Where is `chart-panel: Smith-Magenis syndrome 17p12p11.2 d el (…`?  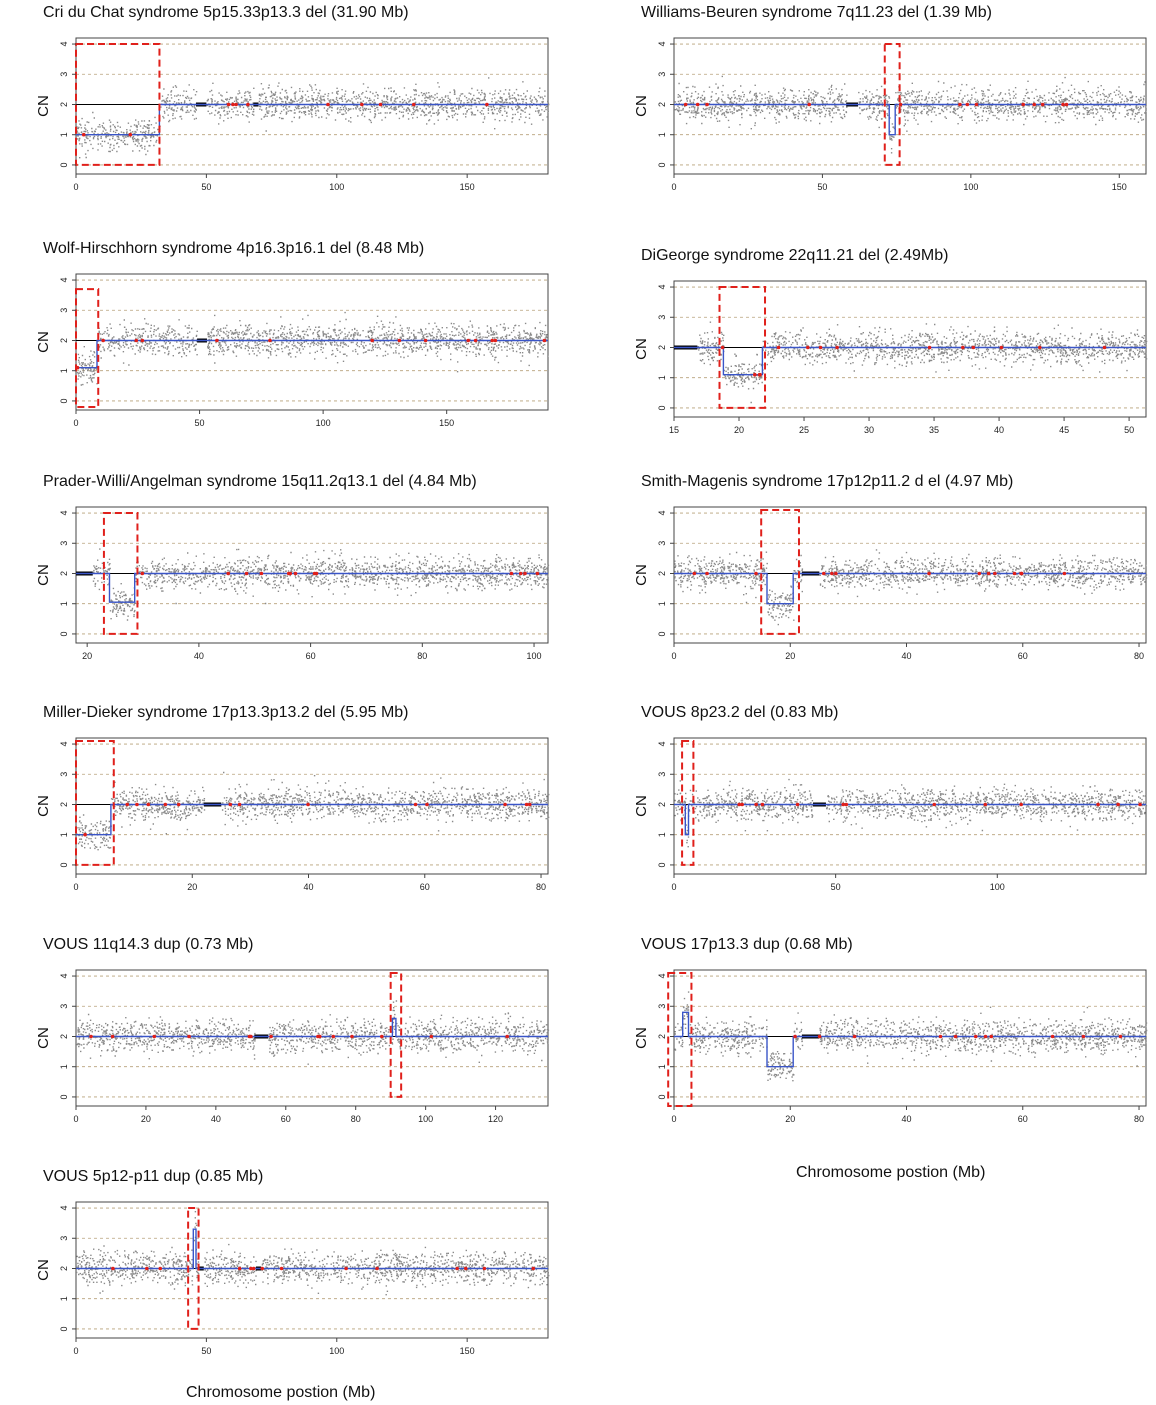
chart-panel: Smith-Magenis syndrome 17p12p11.2 d el (… is located at coordinates (894, 580).